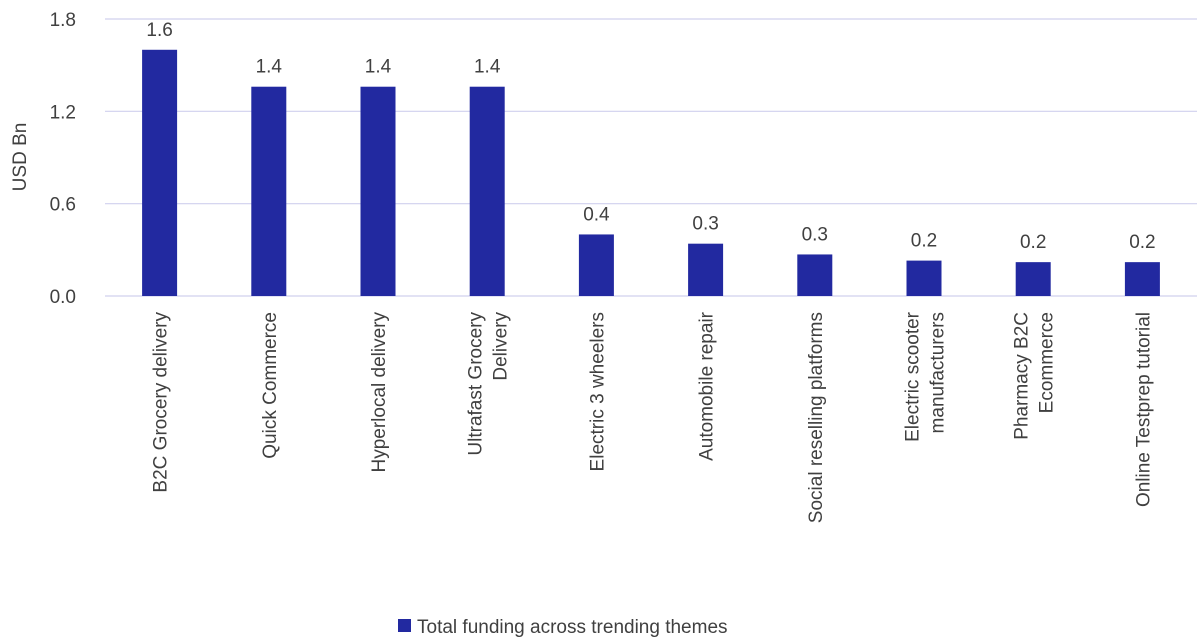  I want to click on legend: Total funding across trending themes, so click(563, 627).